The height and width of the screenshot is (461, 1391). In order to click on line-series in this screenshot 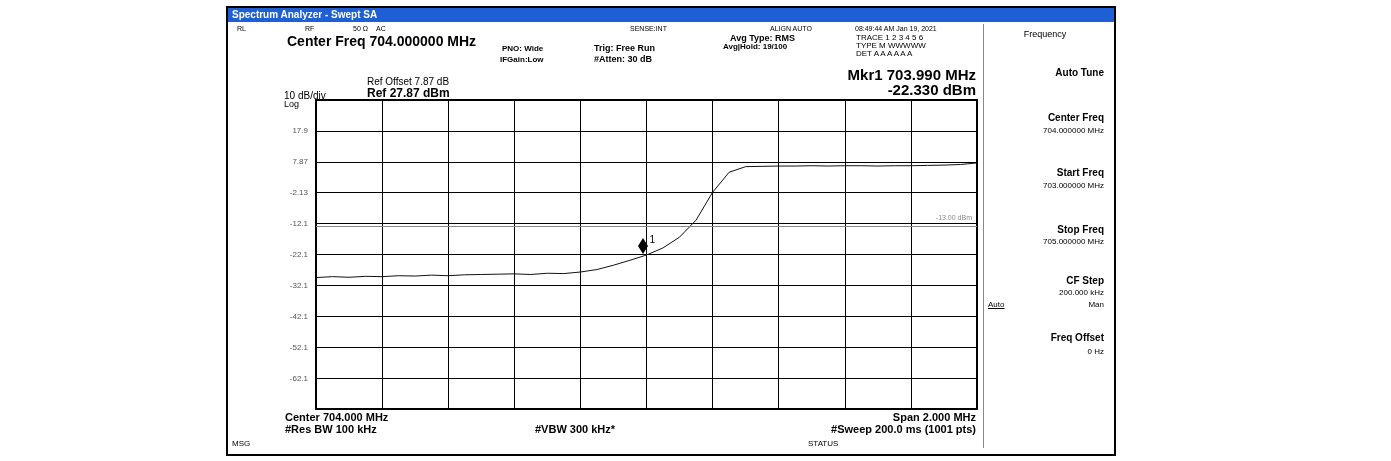, I will do `click(646, 220)`.